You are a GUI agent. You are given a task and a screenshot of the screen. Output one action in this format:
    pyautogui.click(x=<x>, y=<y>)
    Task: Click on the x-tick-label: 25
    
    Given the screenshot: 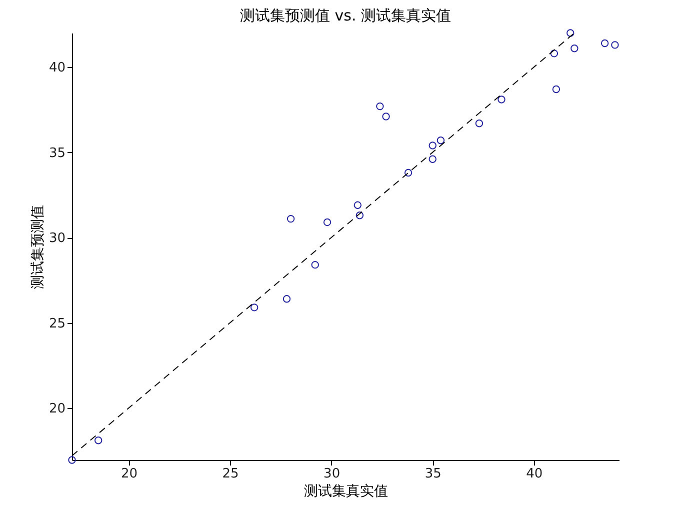 What is the action you would take?
    pyautogui.click(x=230, y=474)
    